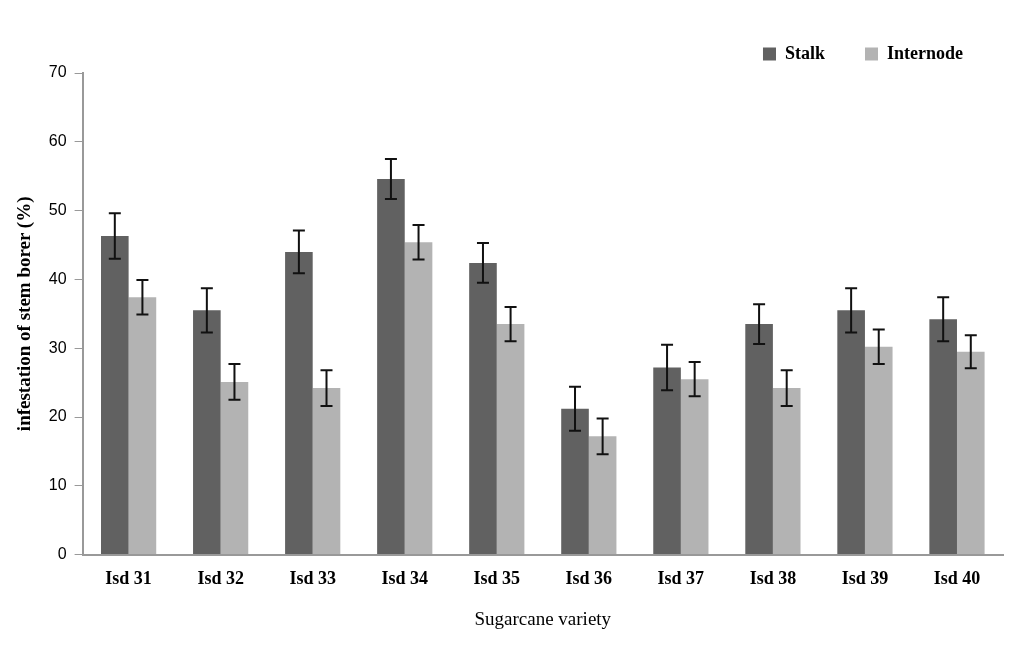  Describe the element at coordinates (57, 278) in the screenshot. I see `y-tick-label: 40` at that location.